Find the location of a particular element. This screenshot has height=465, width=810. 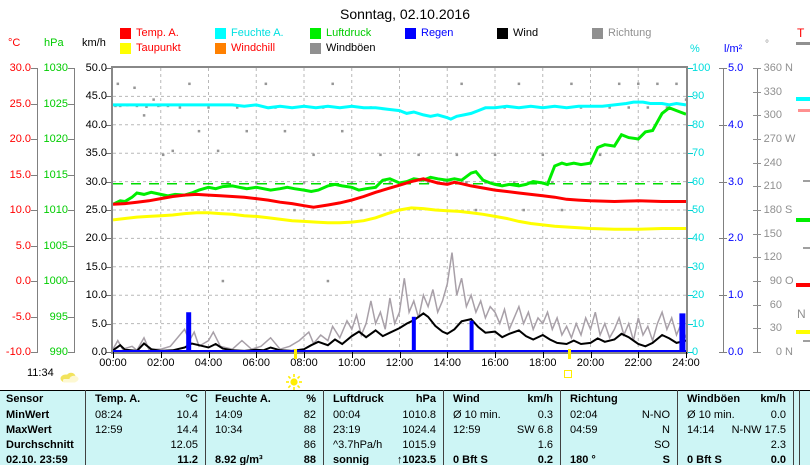

axis-tick-label: 3.0 is located at coordinates (736, 182).